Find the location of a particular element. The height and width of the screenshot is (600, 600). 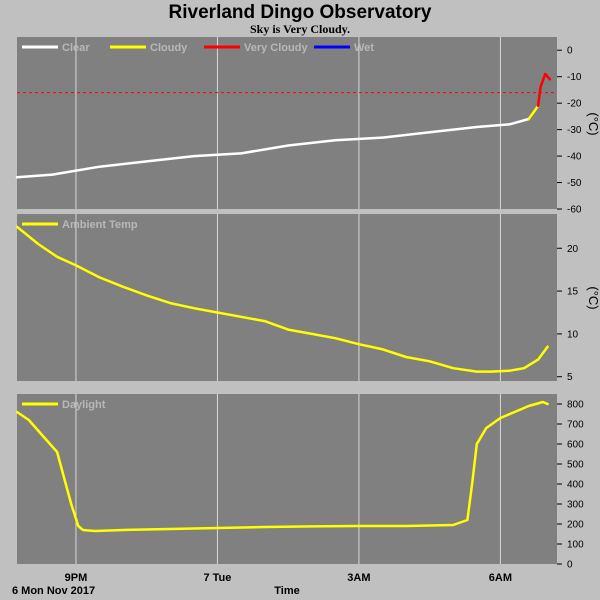

x-tick-label: 9PM is located at coordinates (76, 578).